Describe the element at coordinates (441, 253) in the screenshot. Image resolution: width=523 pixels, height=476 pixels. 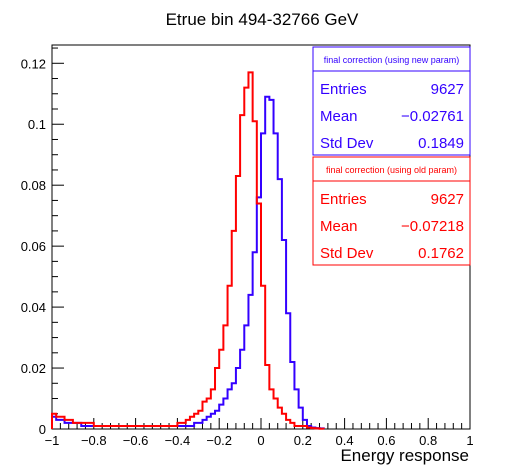
I see `stats-value: 0.1762` at that location.